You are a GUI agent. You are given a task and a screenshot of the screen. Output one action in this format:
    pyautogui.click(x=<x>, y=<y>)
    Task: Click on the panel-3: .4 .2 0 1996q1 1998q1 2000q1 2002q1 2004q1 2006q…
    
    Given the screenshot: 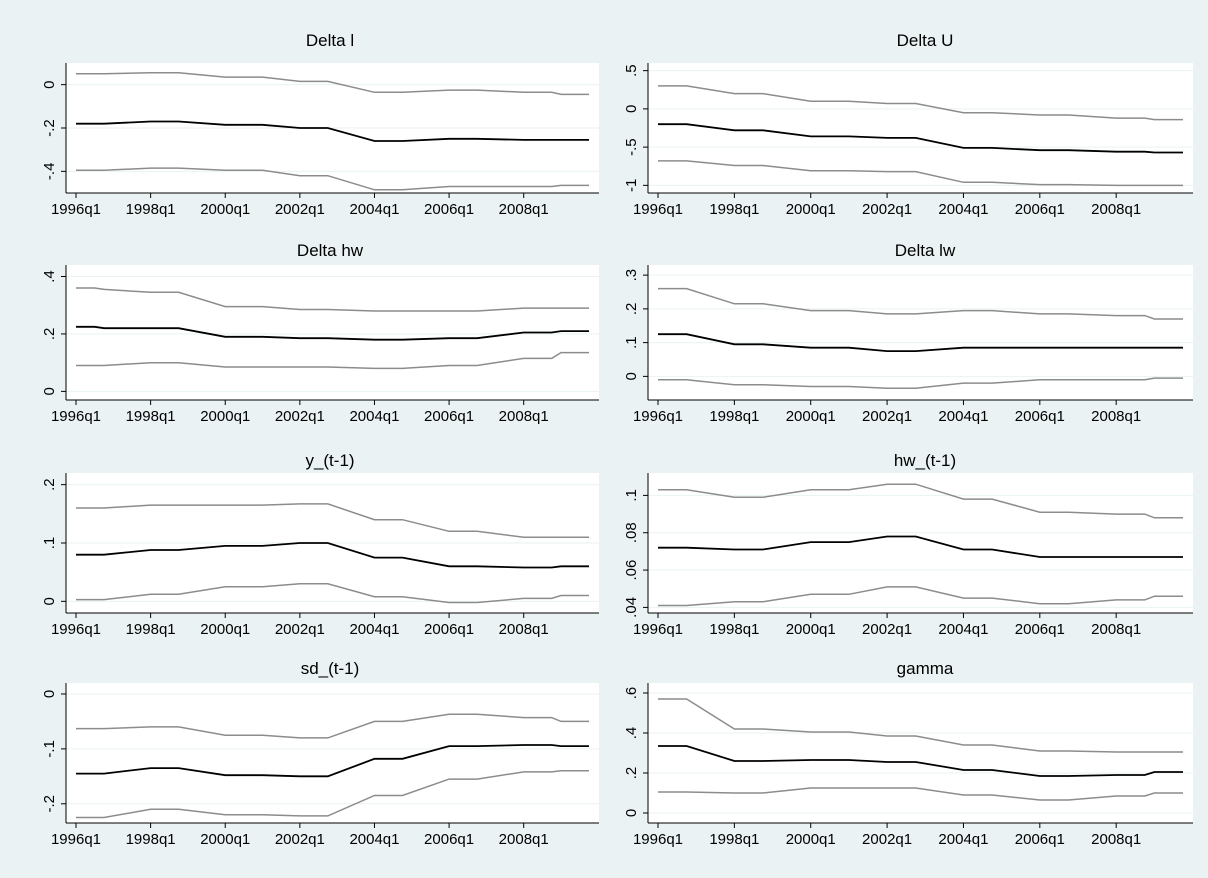 What is the action you would take?
    pyautogui.click(x=320, y=333)
    